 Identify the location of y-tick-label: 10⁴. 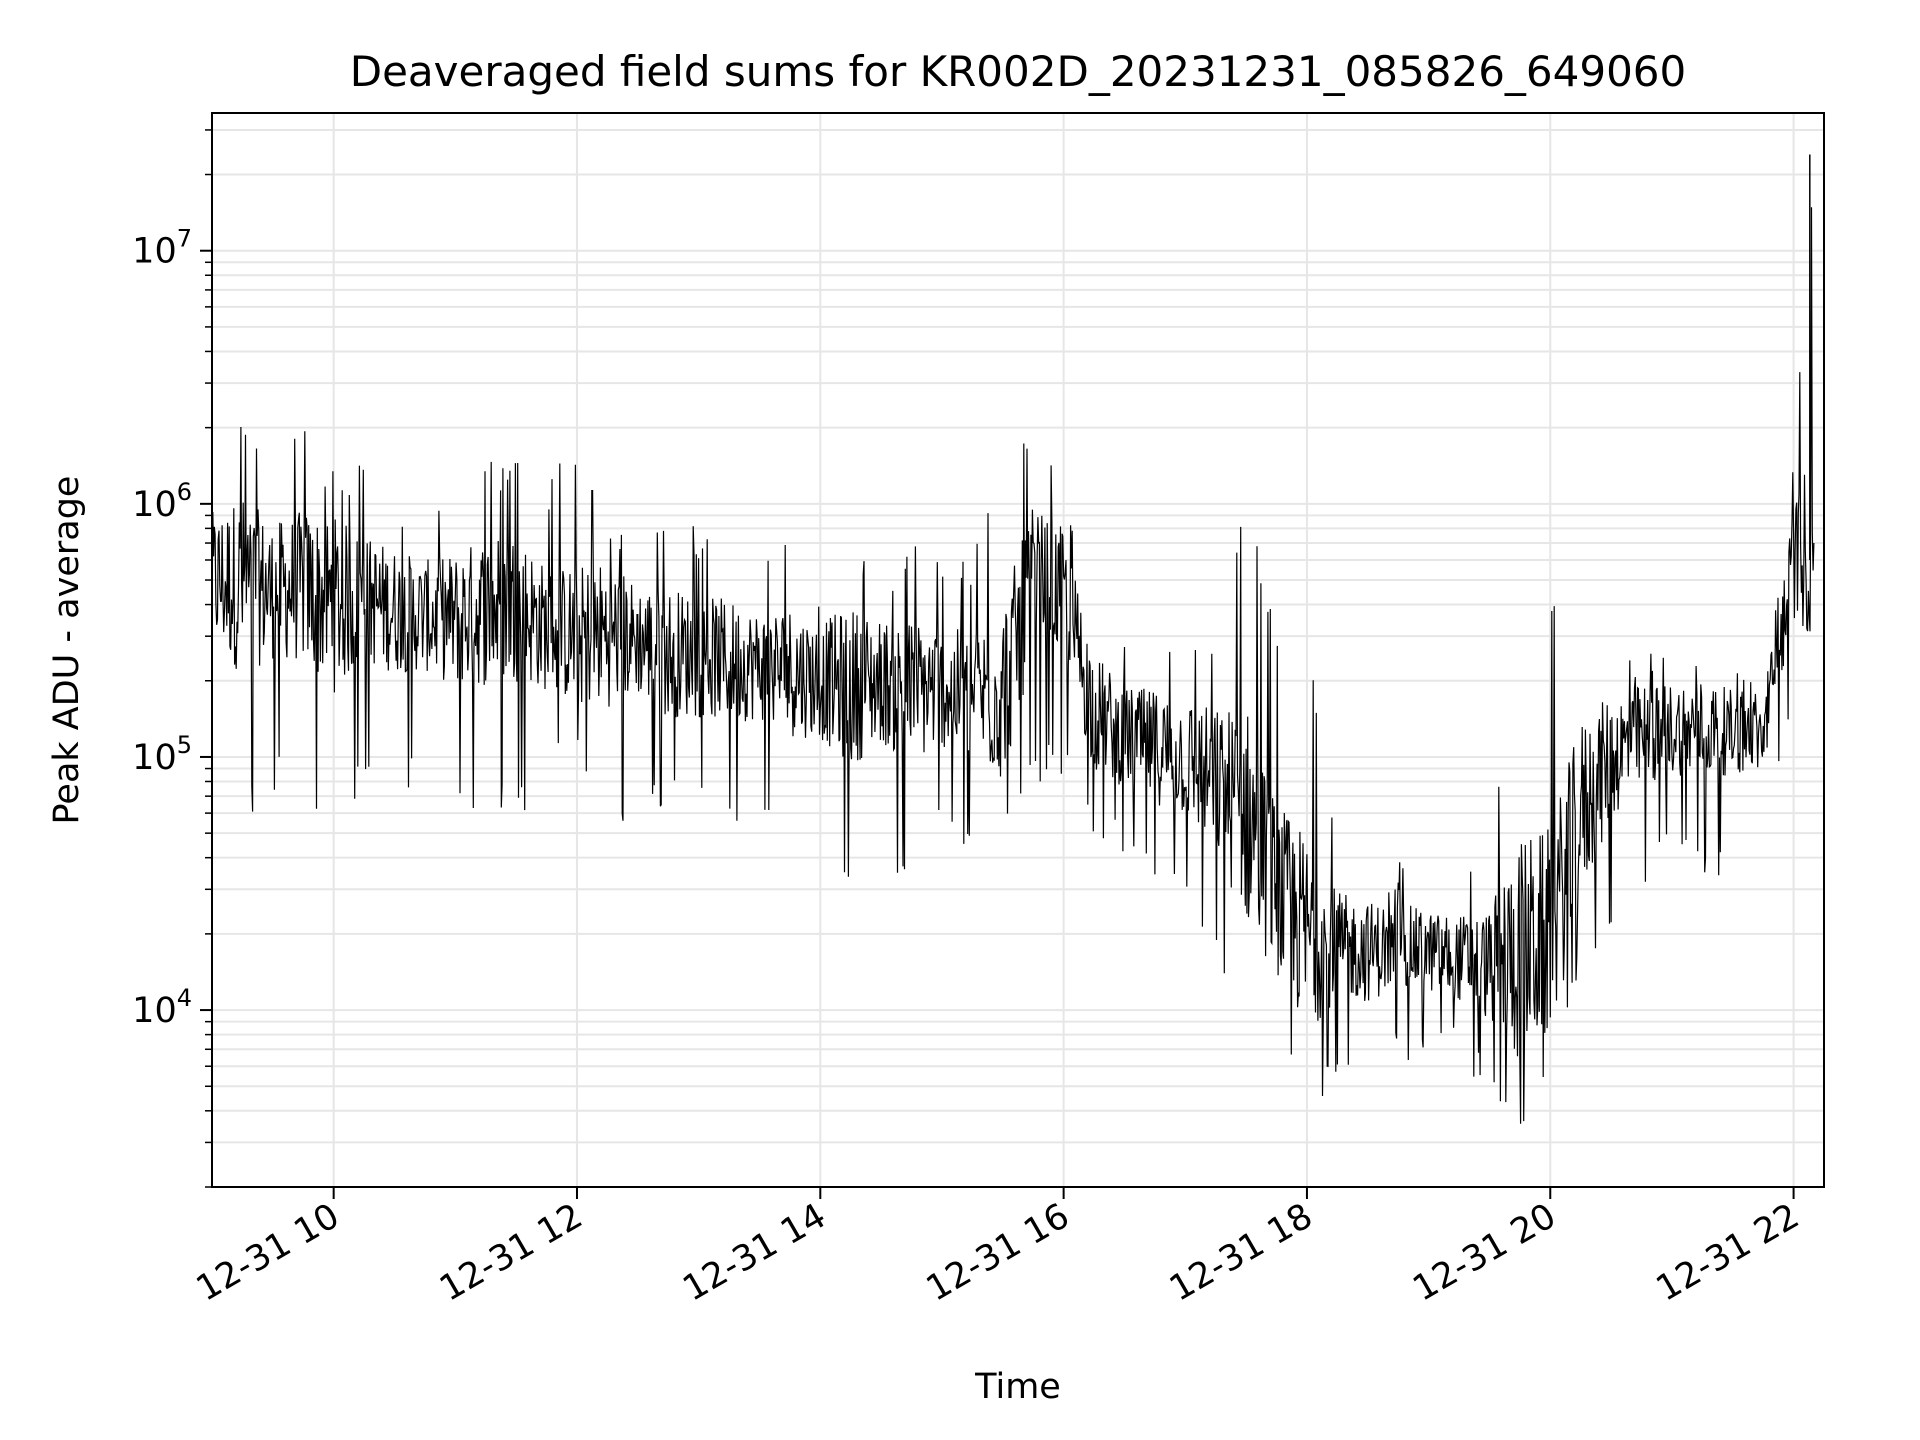
(162, 1007).